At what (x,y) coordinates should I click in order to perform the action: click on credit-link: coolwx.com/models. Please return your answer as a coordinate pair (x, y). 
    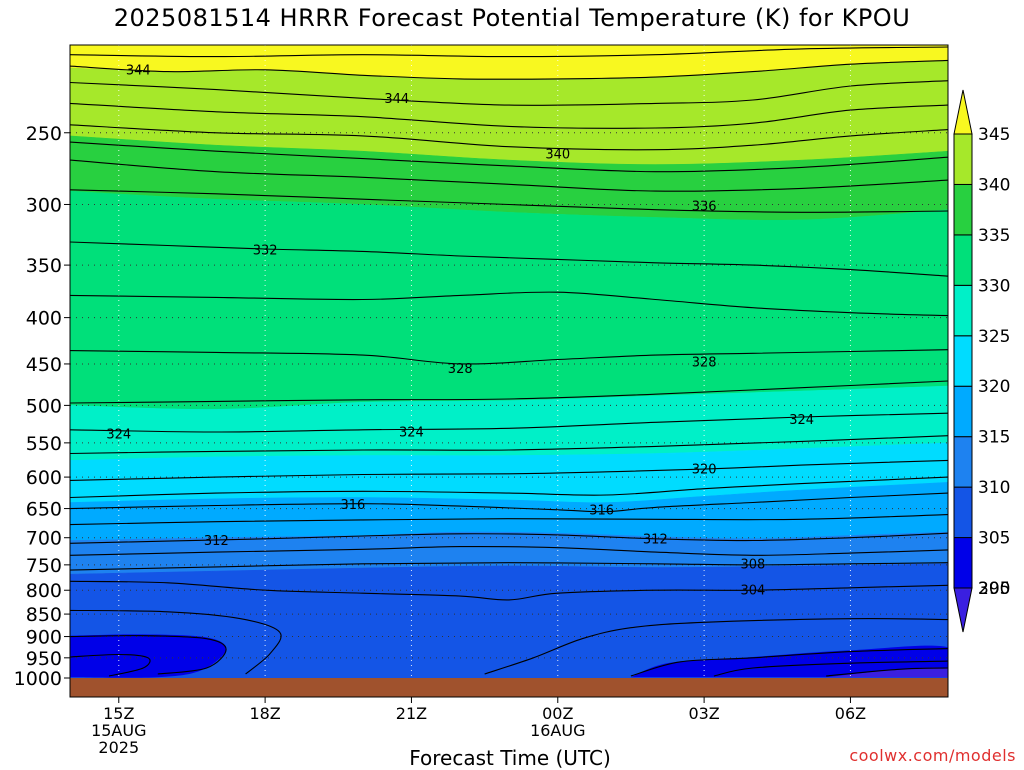
    Looking at the image, I should click on (932, 755).